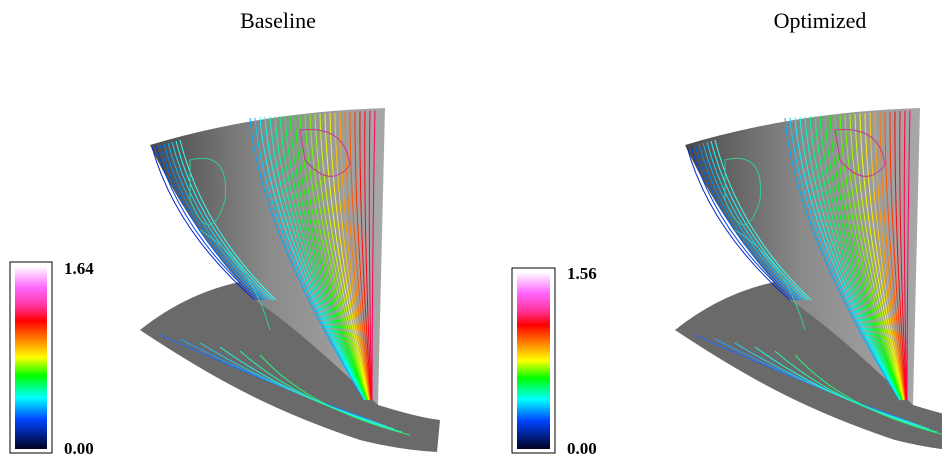 The height and width of the screenshot is (460, 942). I want to click on panel-title: Optimized, so click(820, 20).